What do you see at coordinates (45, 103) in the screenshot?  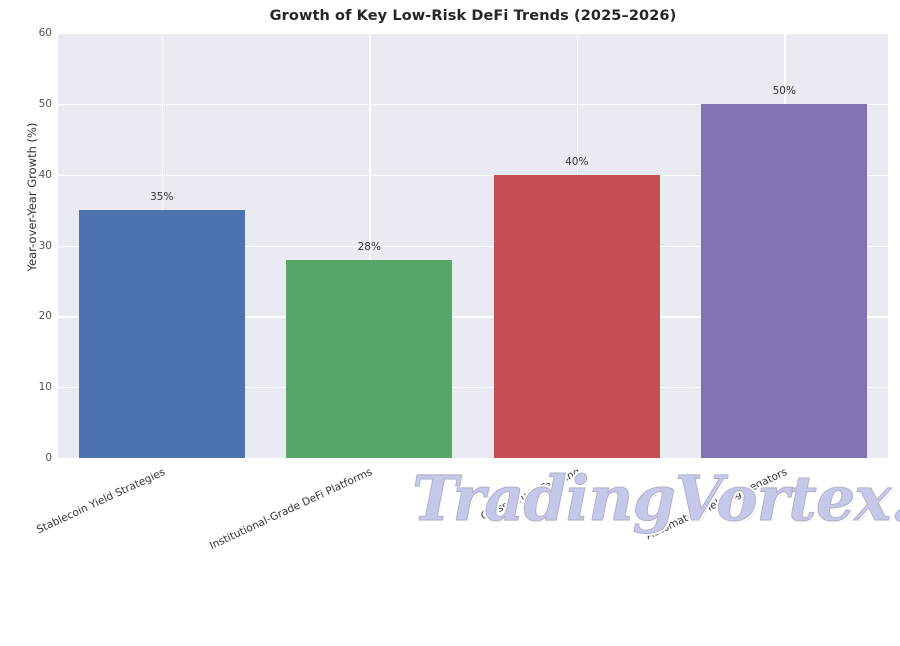 I see `y-tick-label: 50` at bounding box center [45, 103].